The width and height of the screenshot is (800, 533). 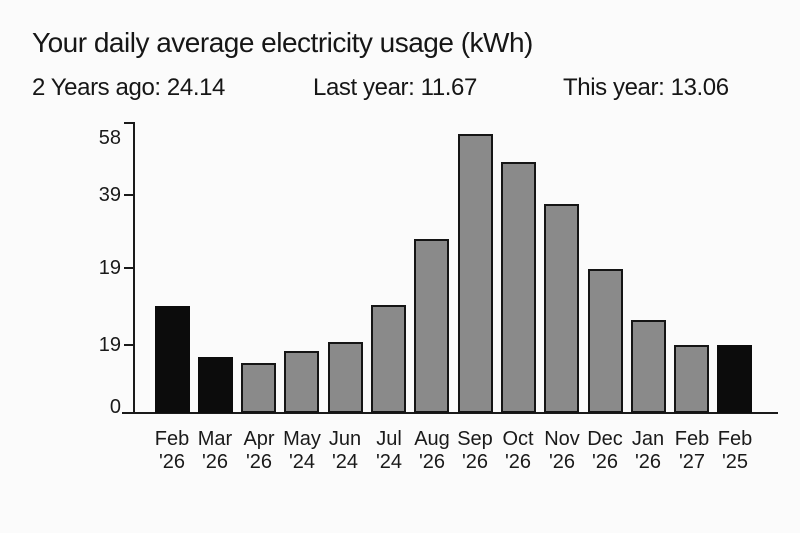 I want to click on x-tick-month: Dec, so click(x=605, y=439).